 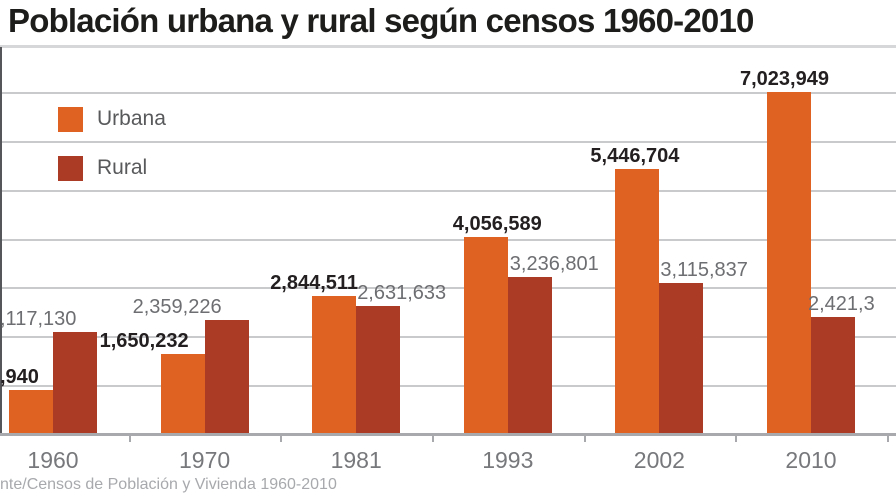 I want to click on legend-swatch-urbana-icon, so click(x=70, y=119).